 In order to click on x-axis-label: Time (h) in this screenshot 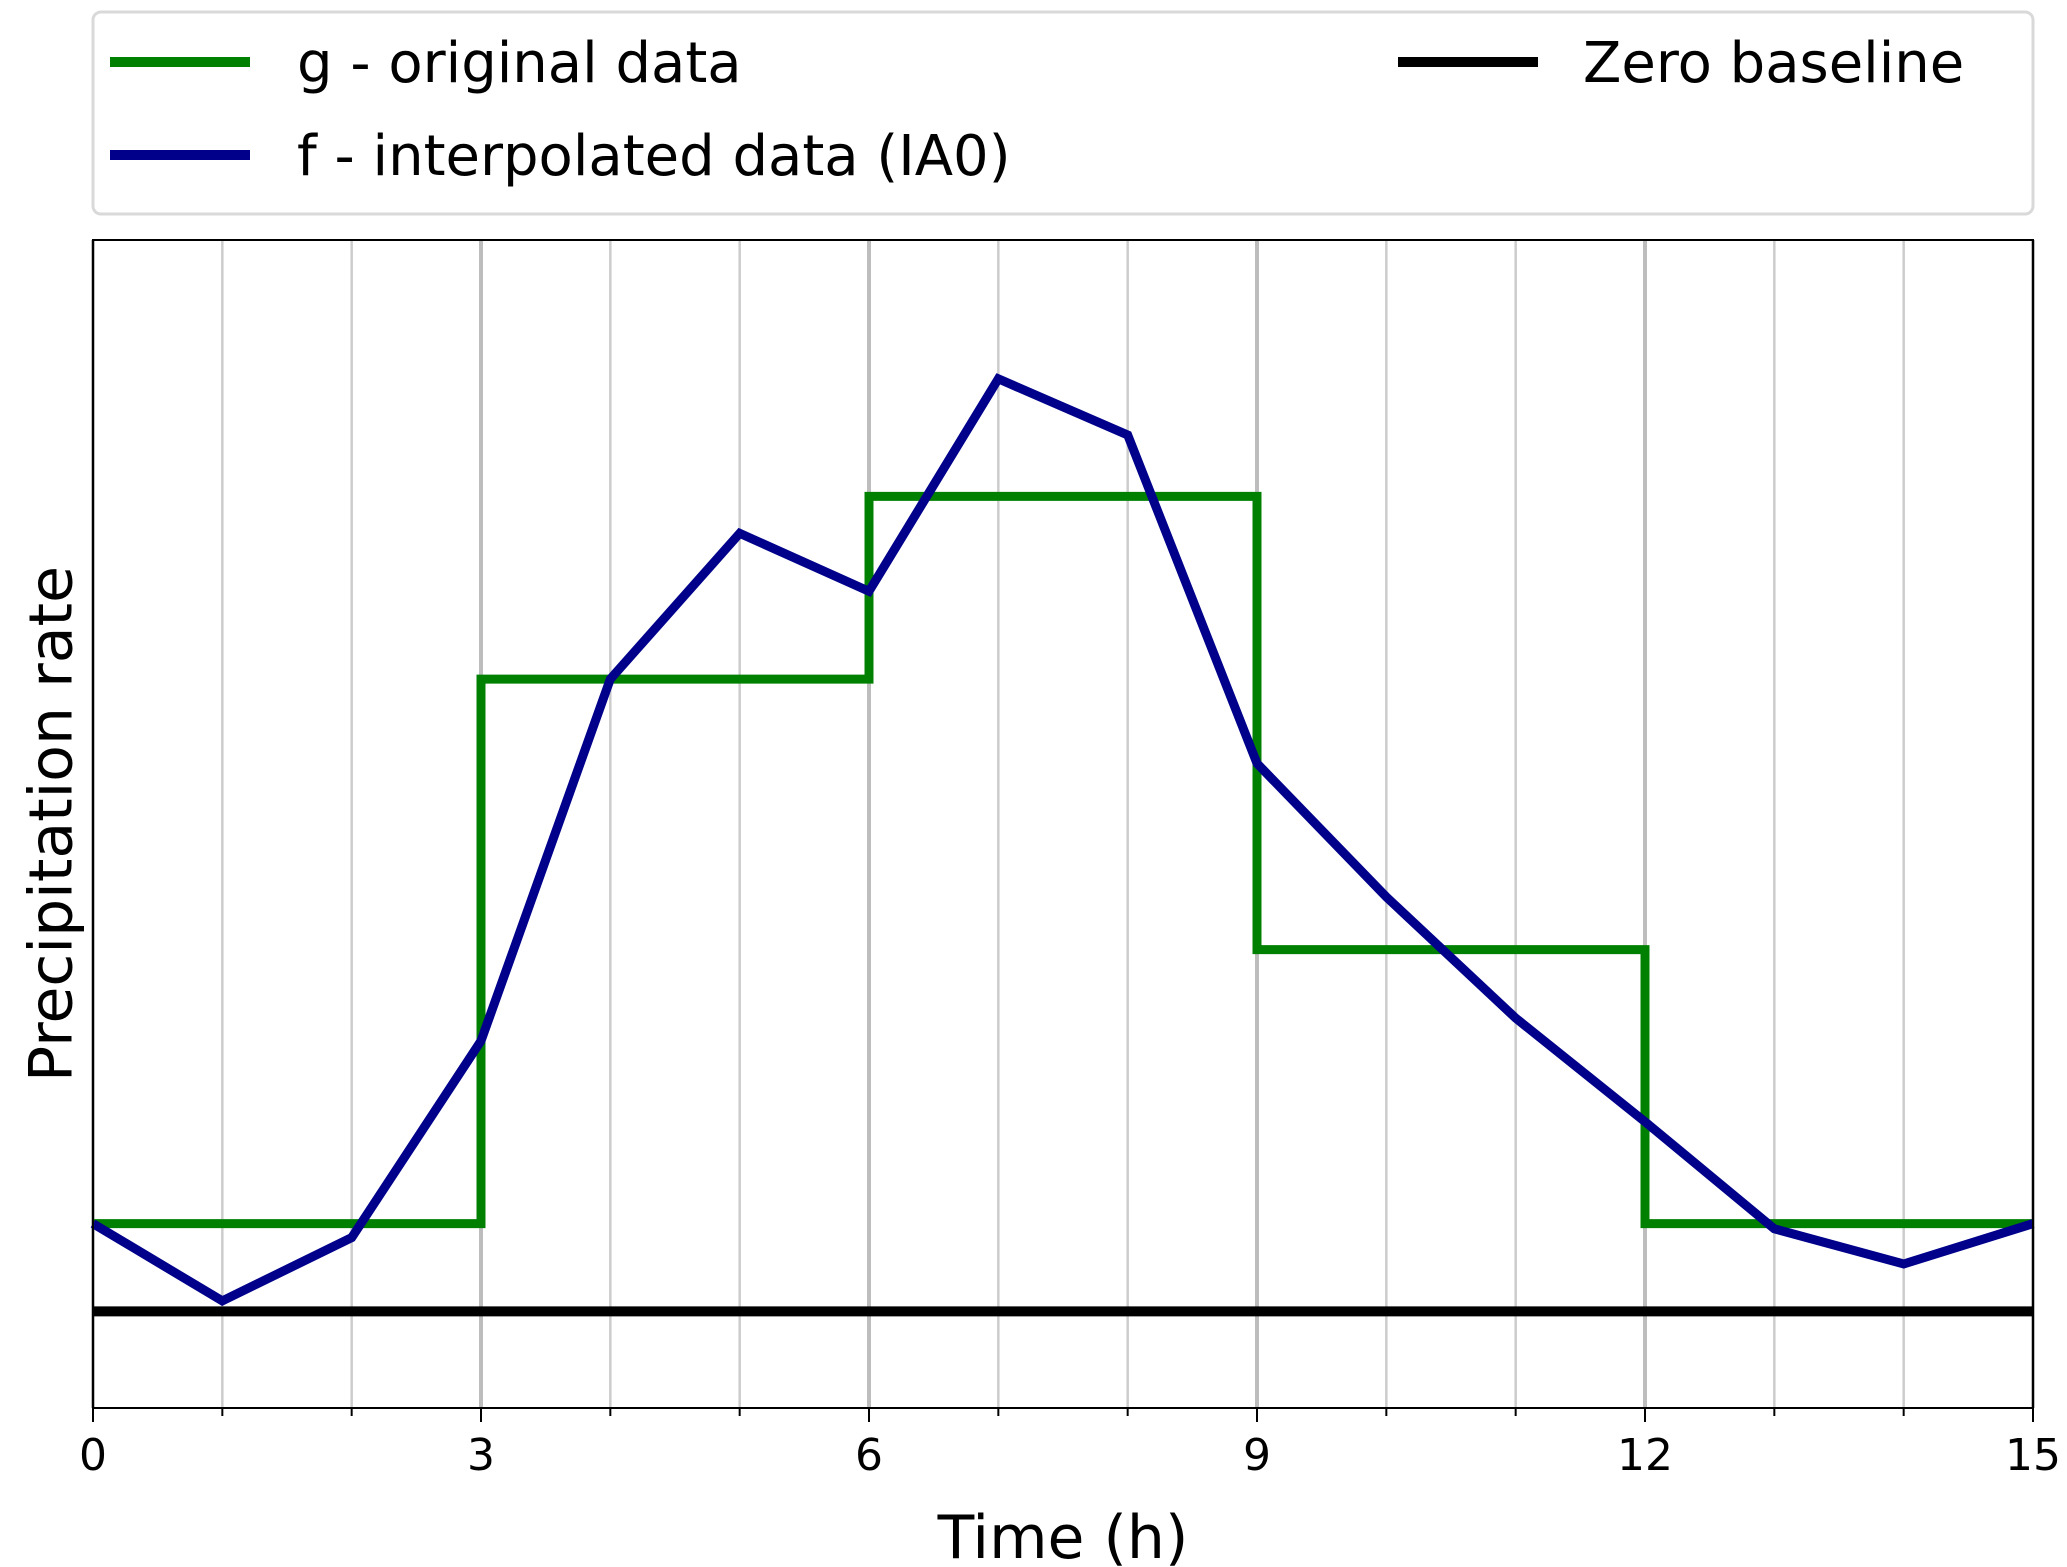, I will do `click(1063, 1535)`.